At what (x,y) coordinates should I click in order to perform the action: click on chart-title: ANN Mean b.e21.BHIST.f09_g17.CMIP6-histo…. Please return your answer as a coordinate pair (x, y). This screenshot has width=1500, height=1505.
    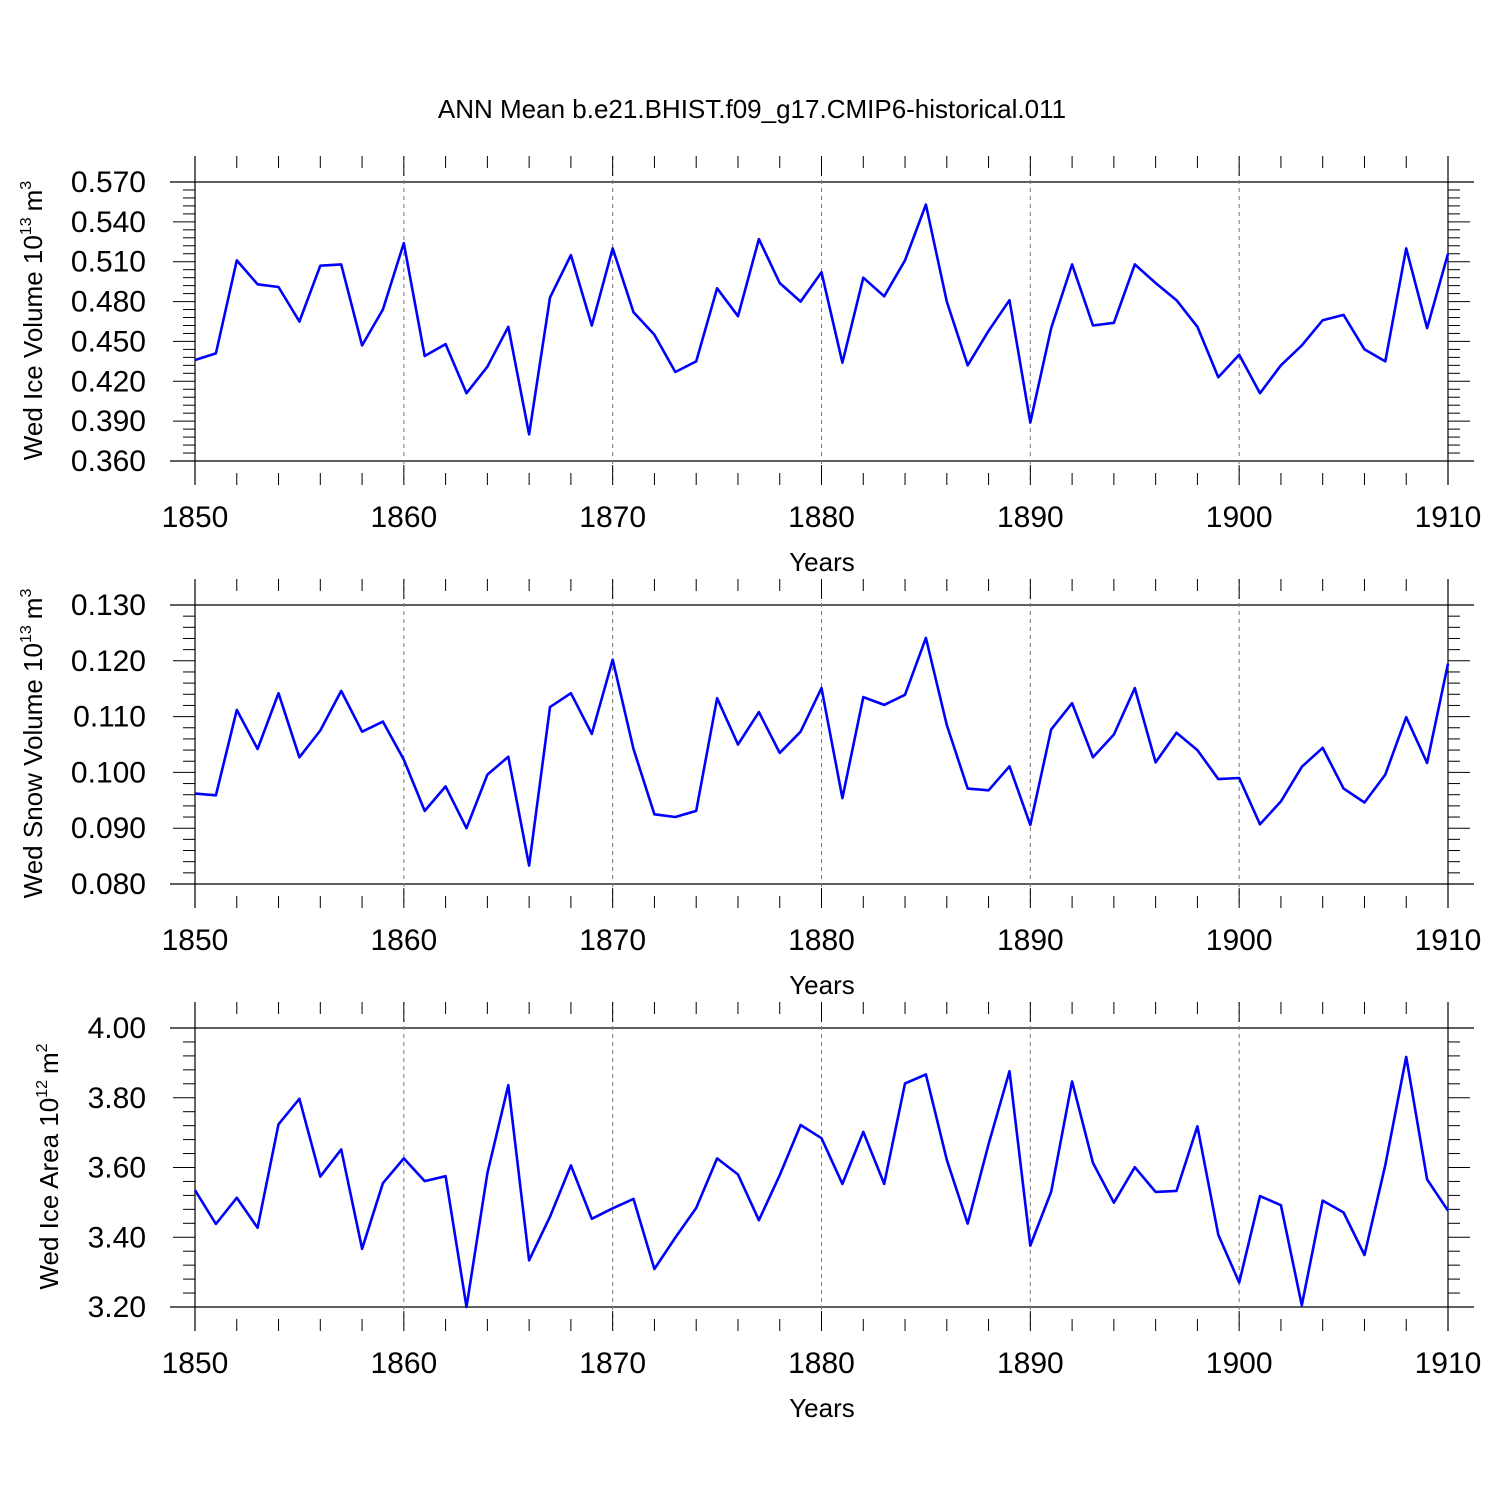
    Looking at the image, I should click on (752, 109).